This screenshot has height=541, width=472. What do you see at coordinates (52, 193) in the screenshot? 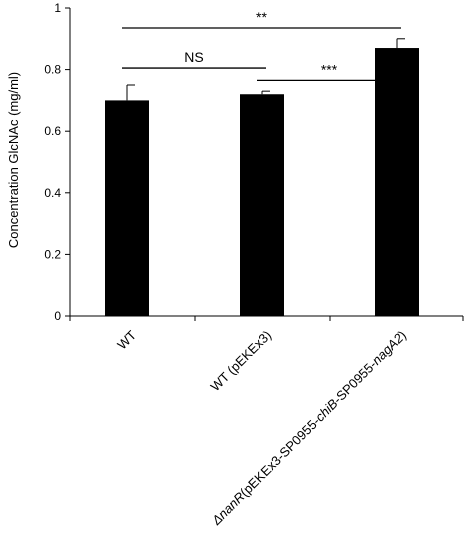
I see `y-tick-label: 0.4` at bounding box center [52, 193].